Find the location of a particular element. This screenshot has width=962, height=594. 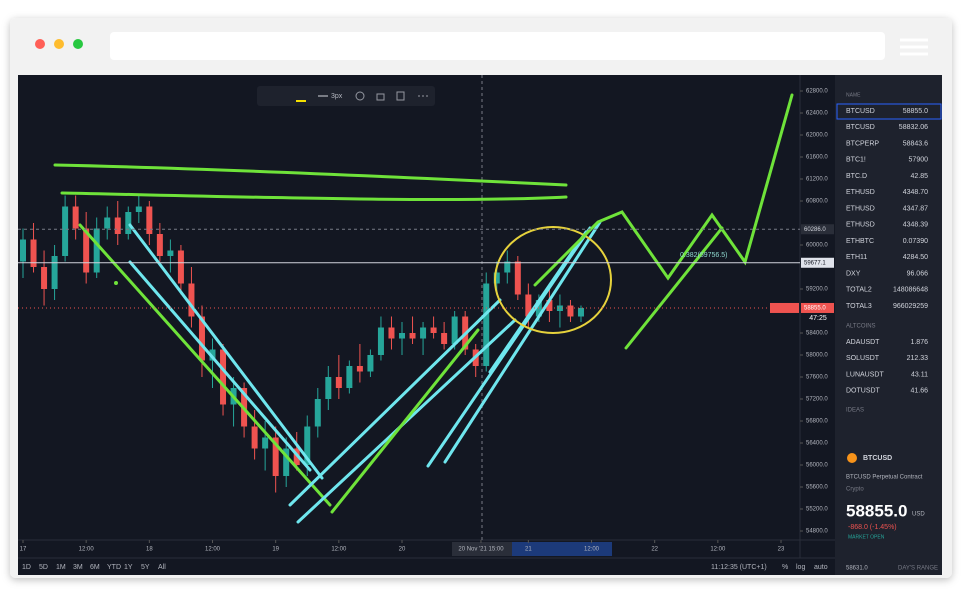

minimize-dot is located at coordinates (59, 44).